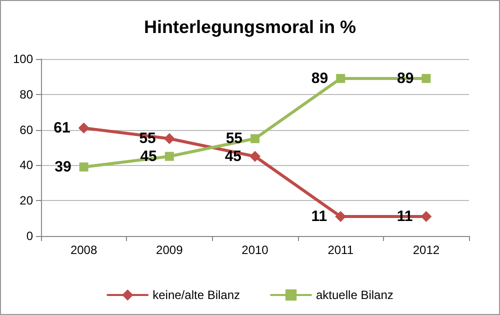 This screenshot has height=315, width=500. What do you see at coordinates (255, 250) in the screenshot?
I see `x-tick-label: 2010` at bounding box center [255, 250].